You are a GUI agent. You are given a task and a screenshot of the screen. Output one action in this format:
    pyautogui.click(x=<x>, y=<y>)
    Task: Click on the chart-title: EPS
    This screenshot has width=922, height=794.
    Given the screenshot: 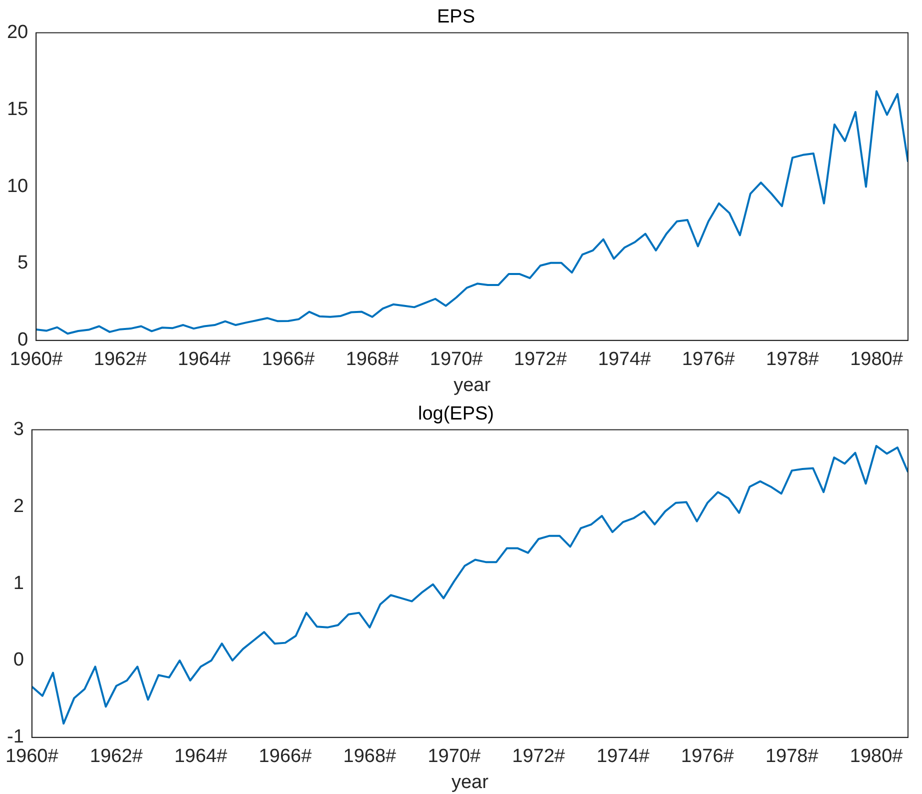 What is the action you would take?
    pyautogui.click(x=456, y=17)
    